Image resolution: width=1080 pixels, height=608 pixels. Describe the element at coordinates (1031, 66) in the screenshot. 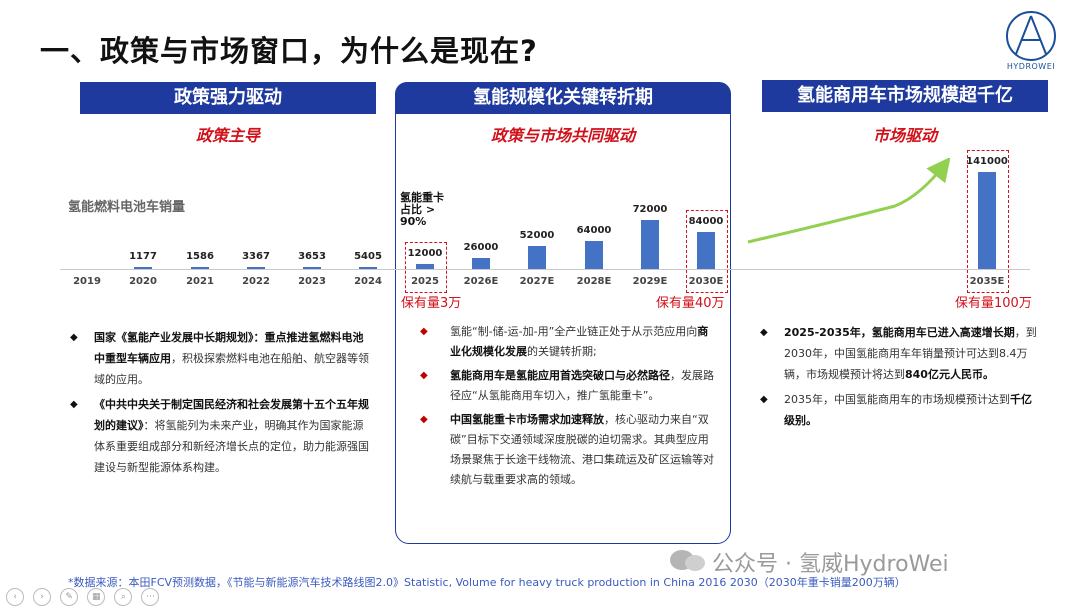

I see `logo-text: HYDROWEI` at that location.